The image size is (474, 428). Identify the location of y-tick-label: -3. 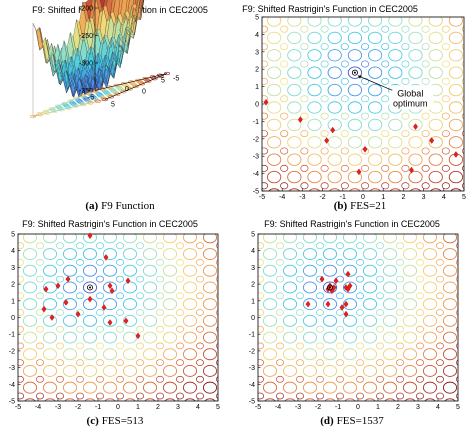
(252, 368).